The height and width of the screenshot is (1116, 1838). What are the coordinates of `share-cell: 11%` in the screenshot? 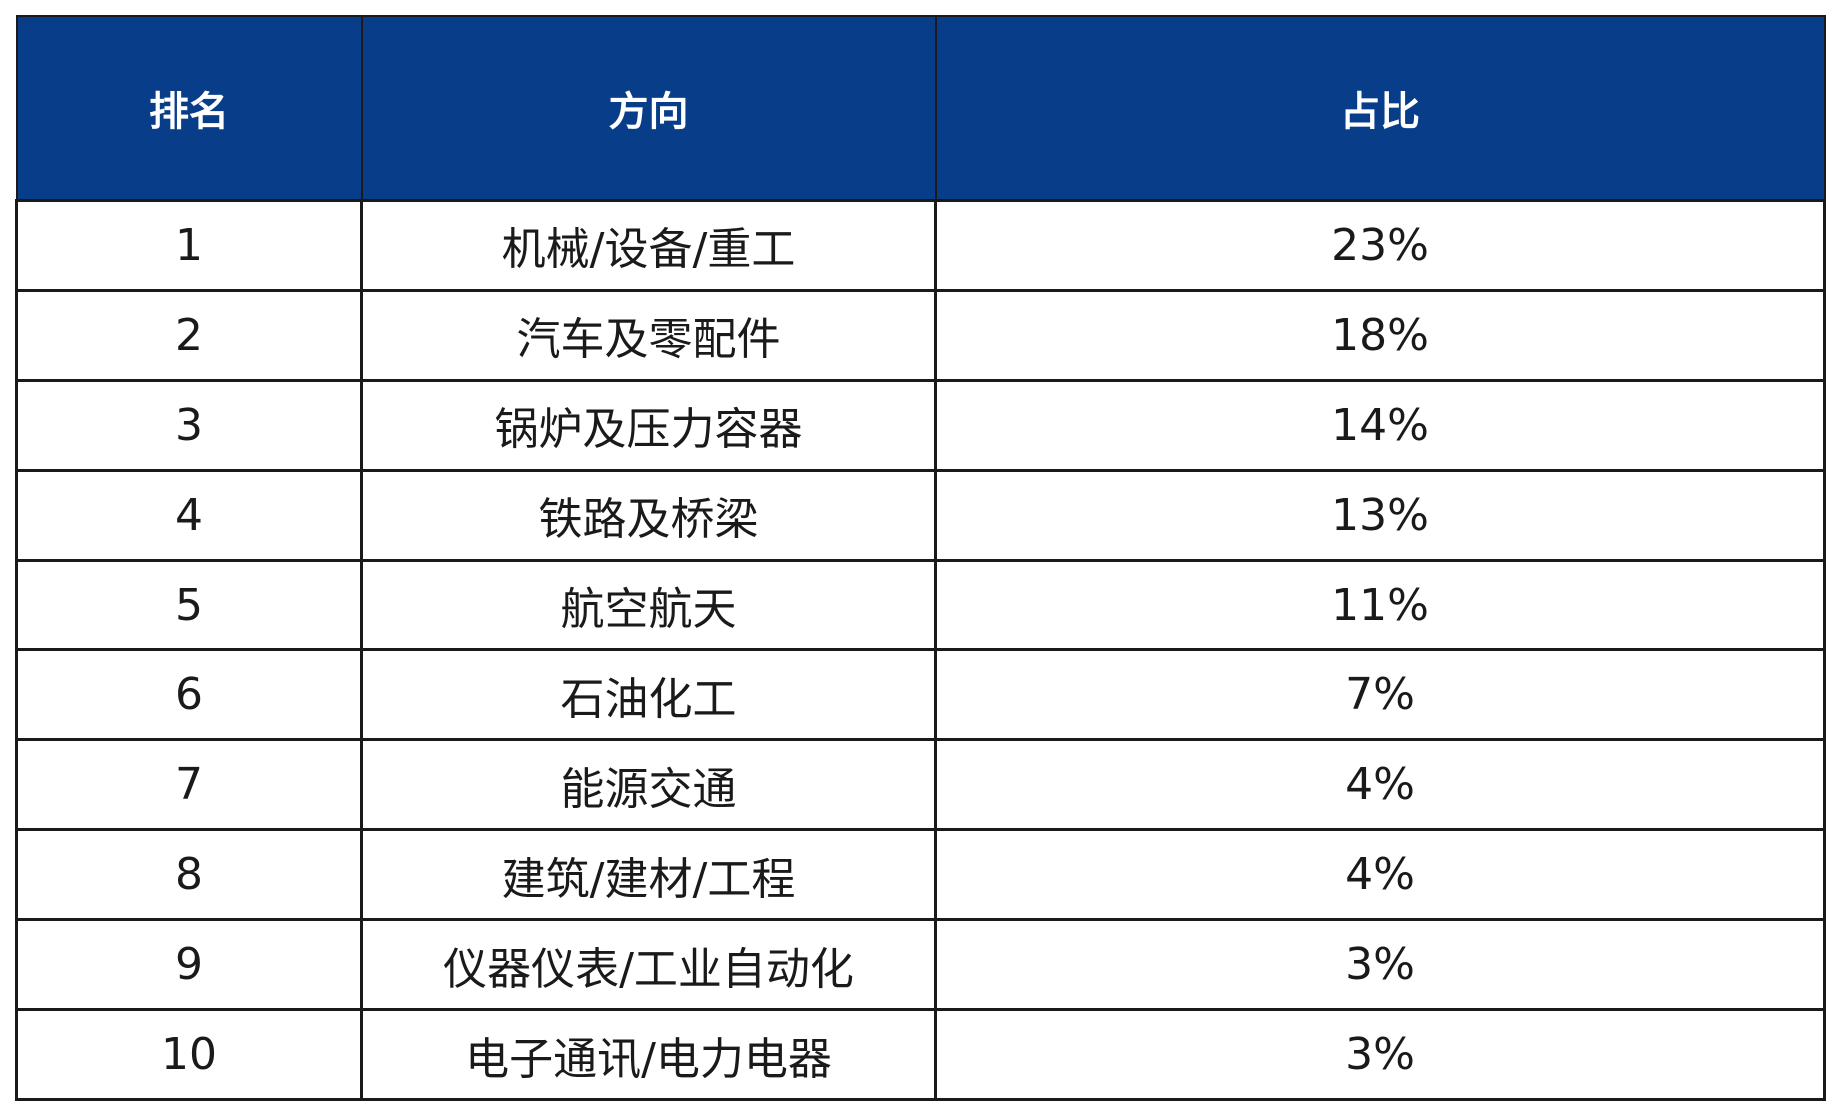 It's located at (1380, 605).